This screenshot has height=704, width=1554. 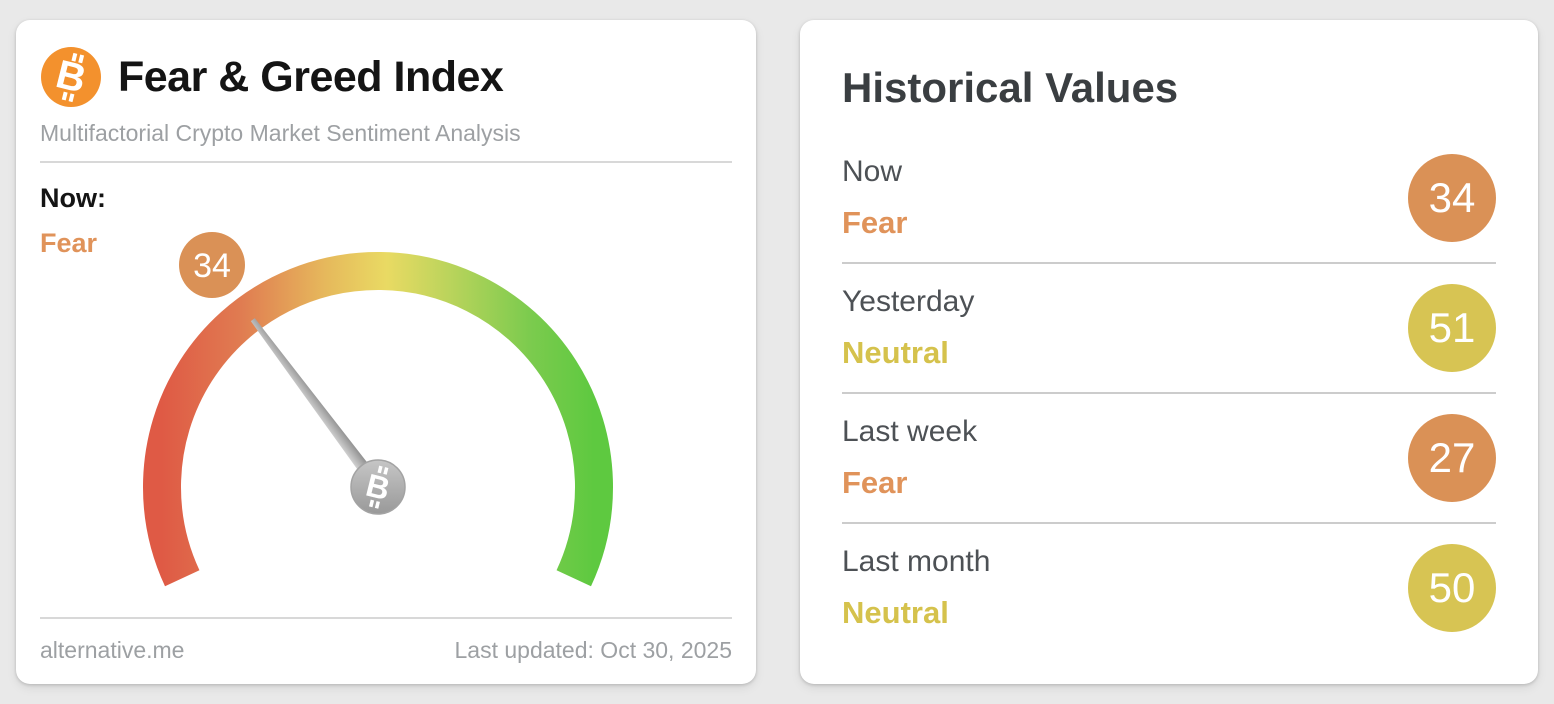 What do you see at coordinates (311, 76) in the screenshot?
I see `page-title: Fear & Greed Index` at bounding box center [311, 76].